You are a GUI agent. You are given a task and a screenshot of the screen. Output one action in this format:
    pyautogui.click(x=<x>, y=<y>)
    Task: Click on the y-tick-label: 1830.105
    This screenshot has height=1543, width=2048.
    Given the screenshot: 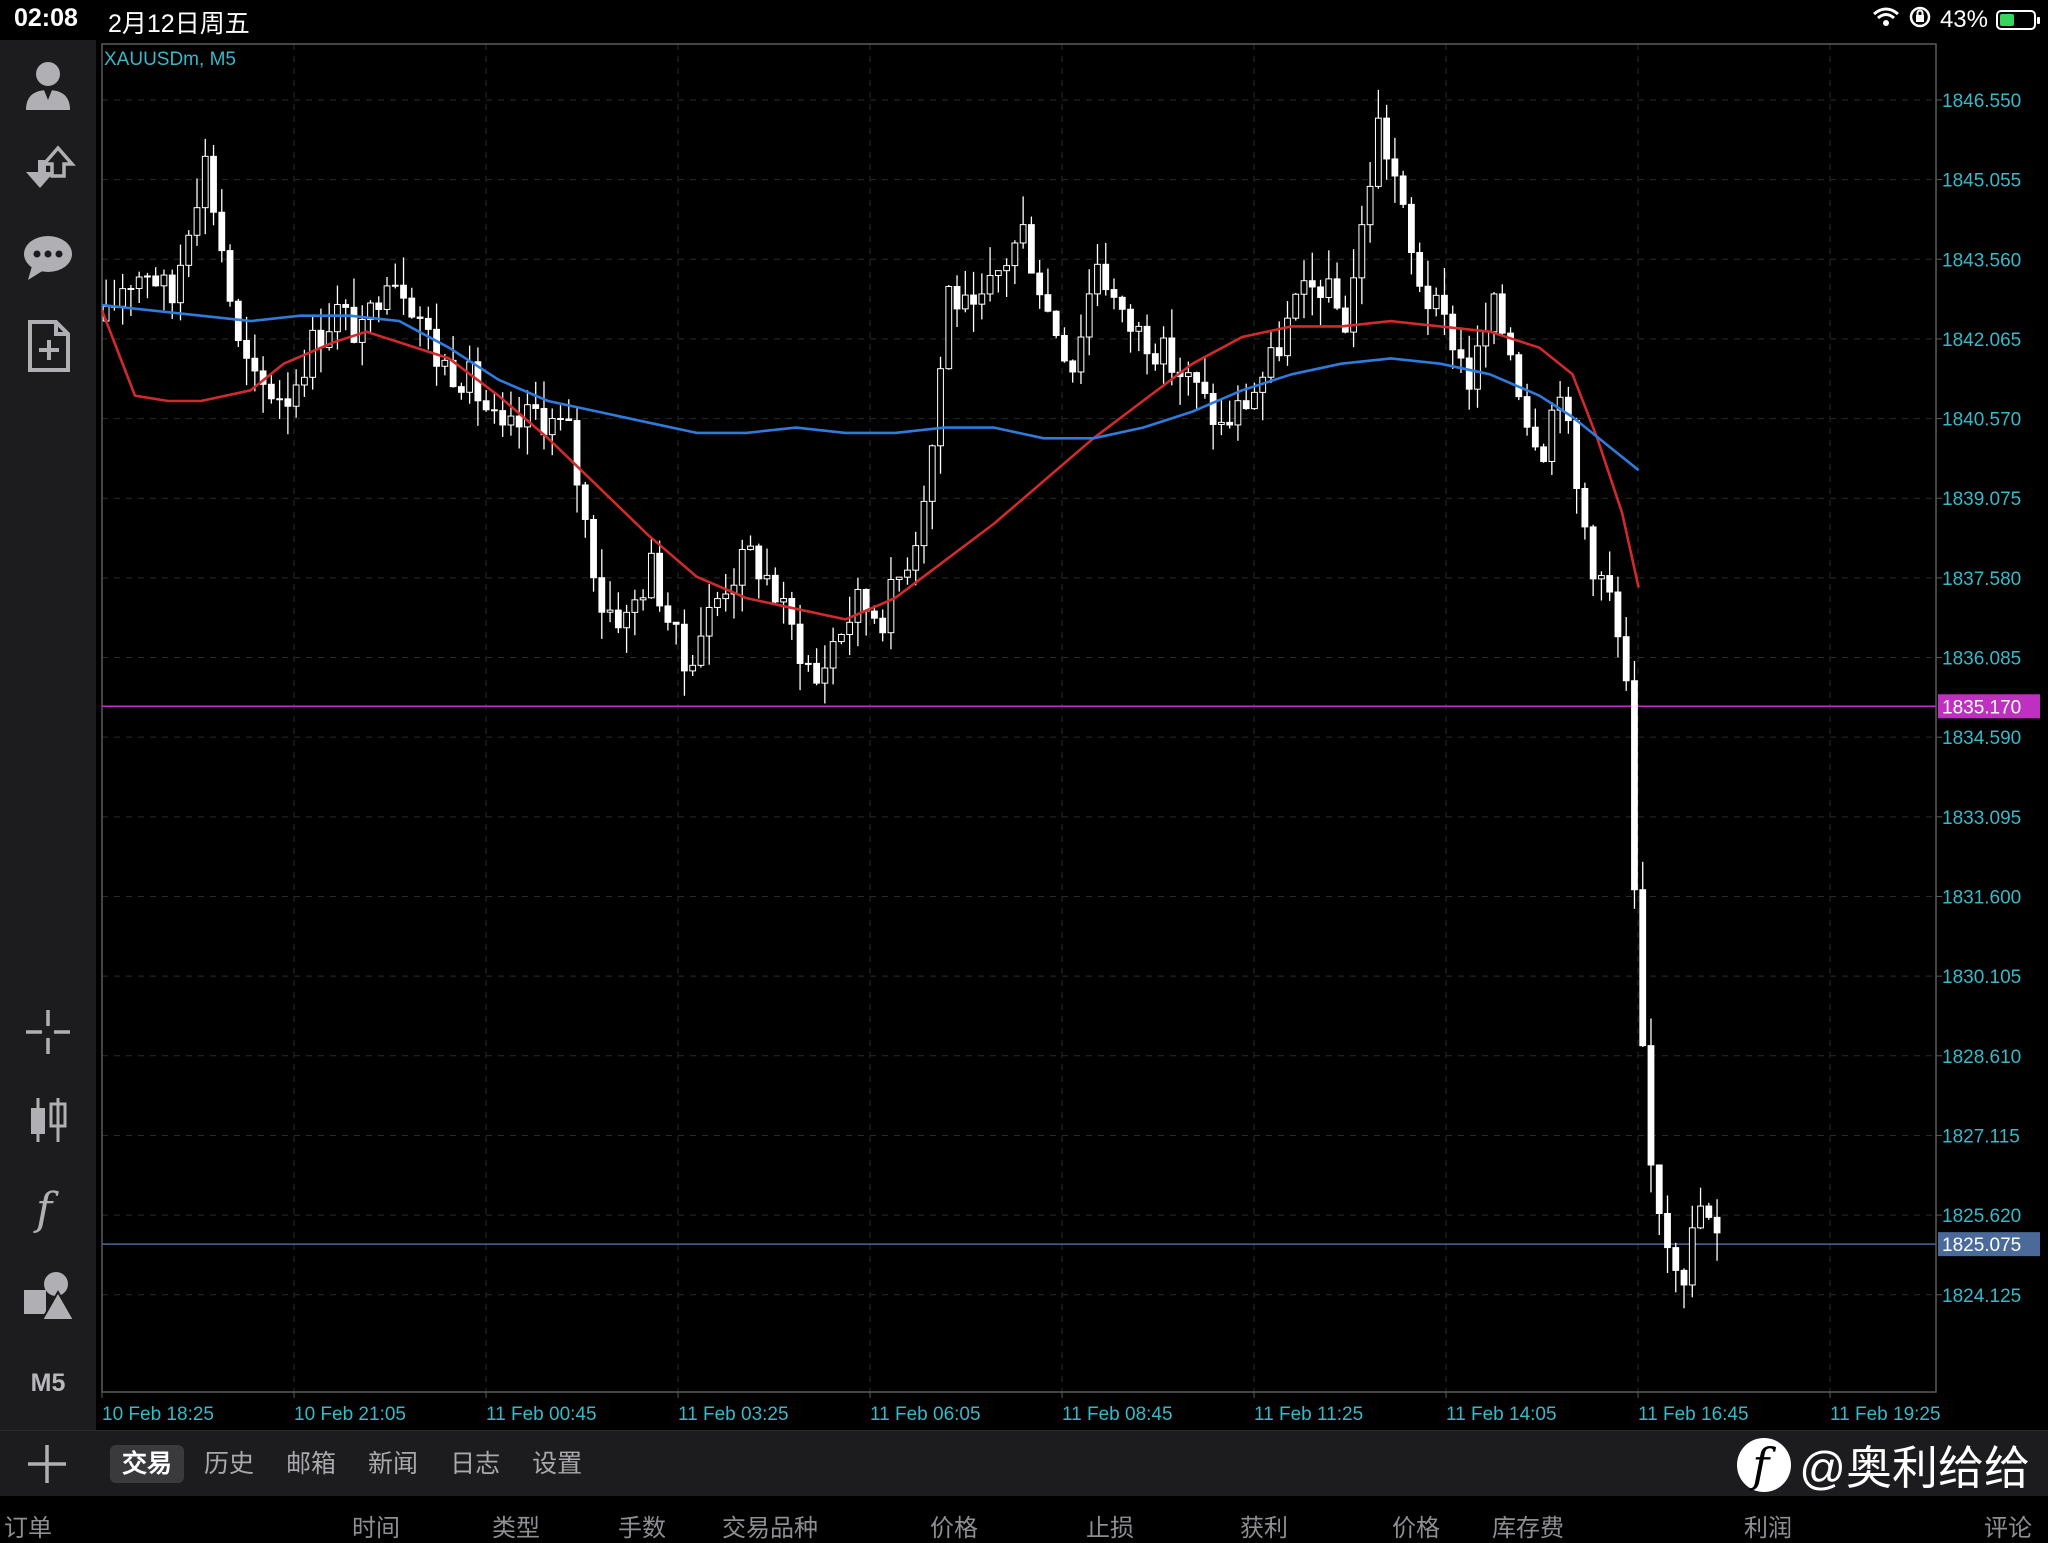 What is the action you would take?
    pyautogui.click(x=1981, y=977)
    